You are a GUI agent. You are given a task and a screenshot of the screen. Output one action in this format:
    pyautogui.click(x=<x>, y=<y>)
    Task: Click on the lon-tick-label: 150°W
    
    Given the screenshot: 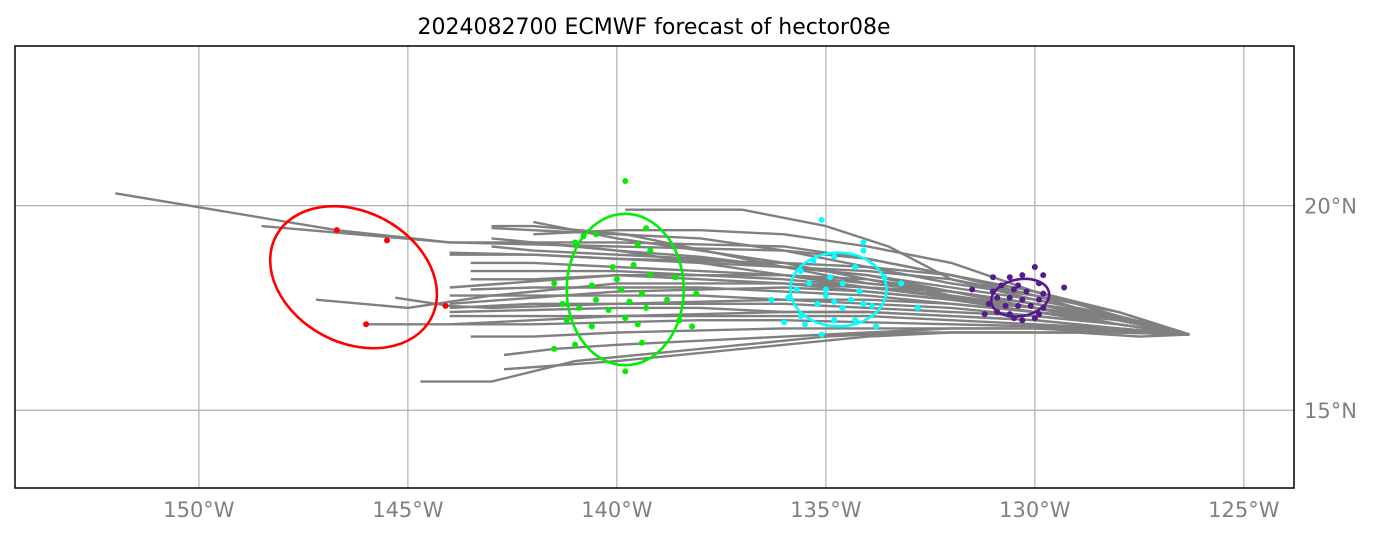 What is the action you would take?
    pyautogui.click(x=199, y=510)
    